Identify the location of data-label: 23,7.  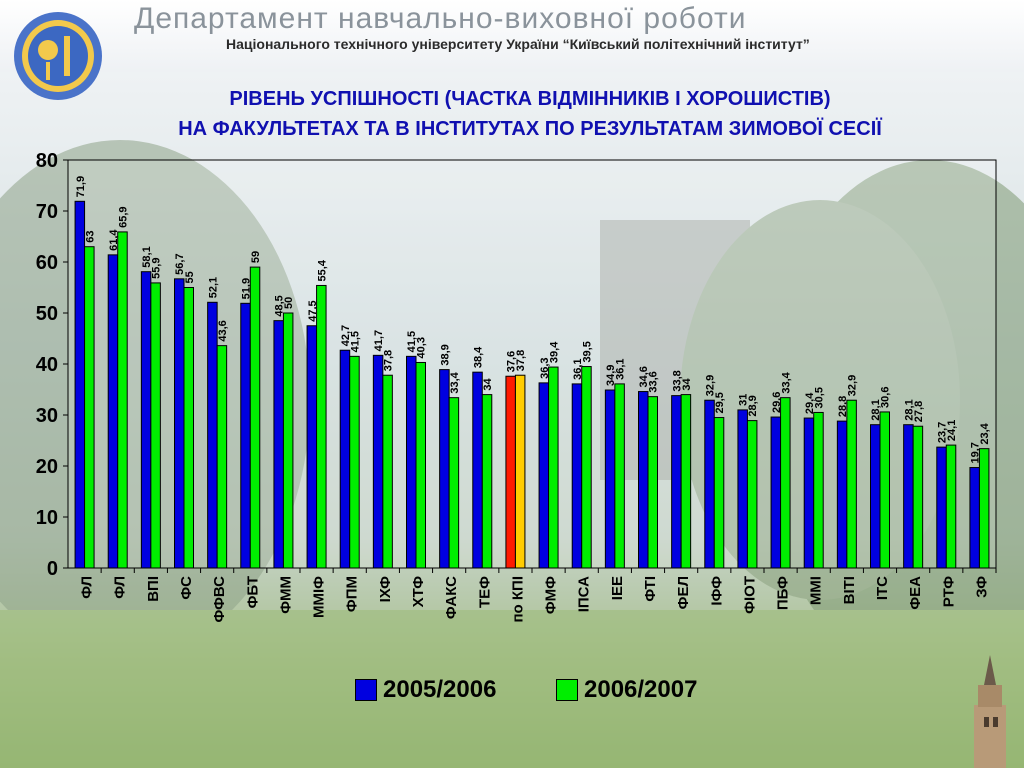
(943, 432).